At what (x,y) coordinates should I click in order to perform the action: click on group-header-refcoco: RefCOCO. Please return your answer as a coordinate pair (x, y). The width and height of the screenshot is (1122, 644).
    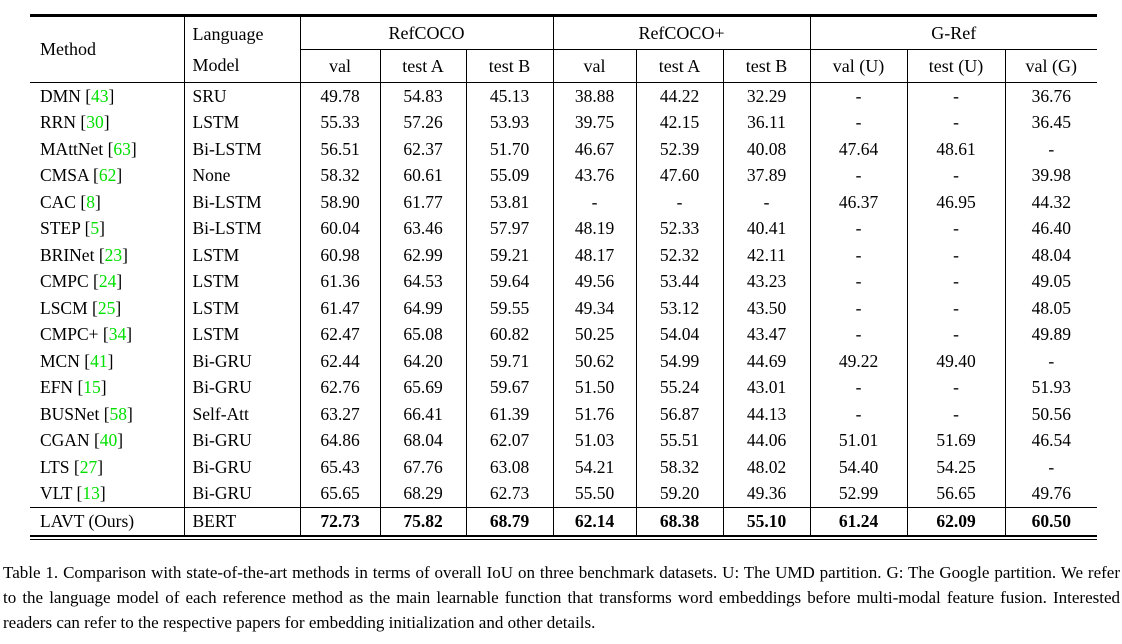
    Looking at the image, I should click on (426, 33).